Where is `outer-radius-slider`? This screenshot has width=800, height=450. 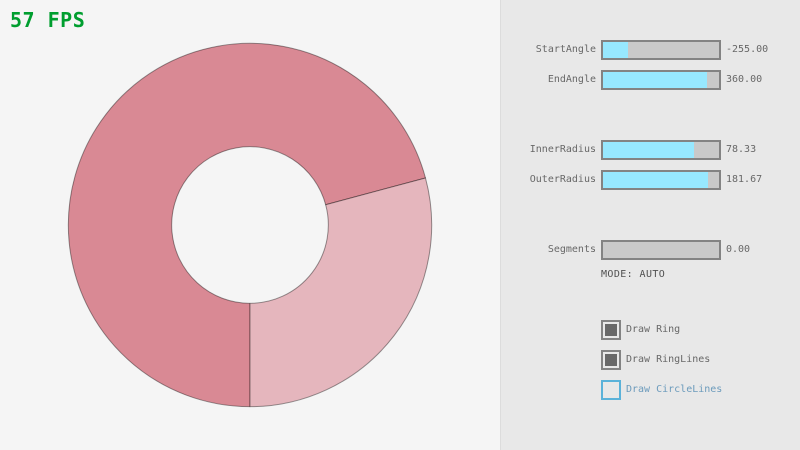 outer-radius-slider is located at coordinates (661, 180).